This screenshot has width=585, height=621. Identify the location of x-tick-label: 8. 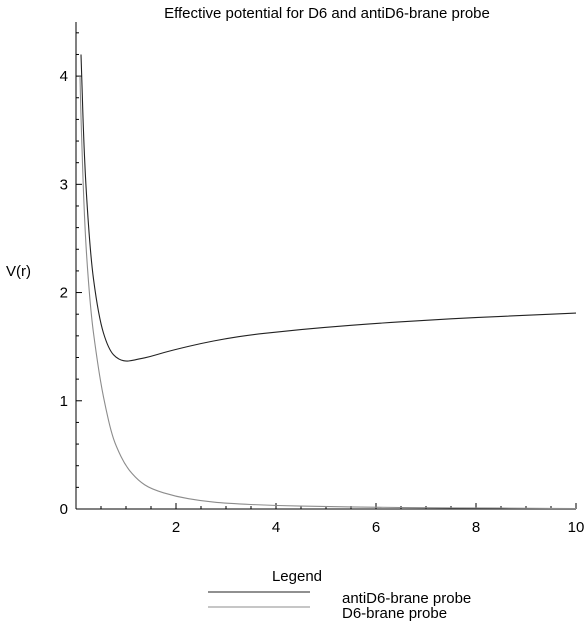
(476, 527).